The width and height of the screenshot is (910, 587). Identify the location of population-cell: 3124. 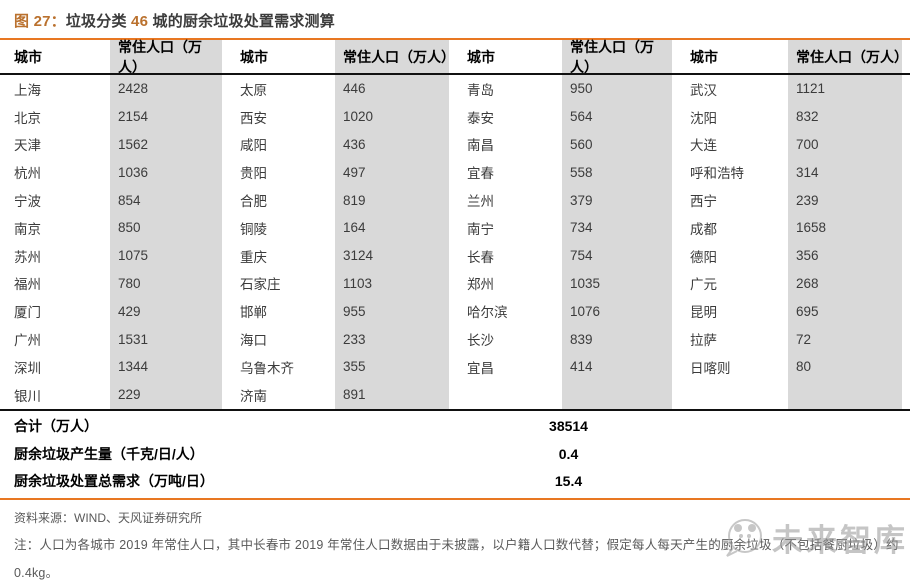
(396, 255).